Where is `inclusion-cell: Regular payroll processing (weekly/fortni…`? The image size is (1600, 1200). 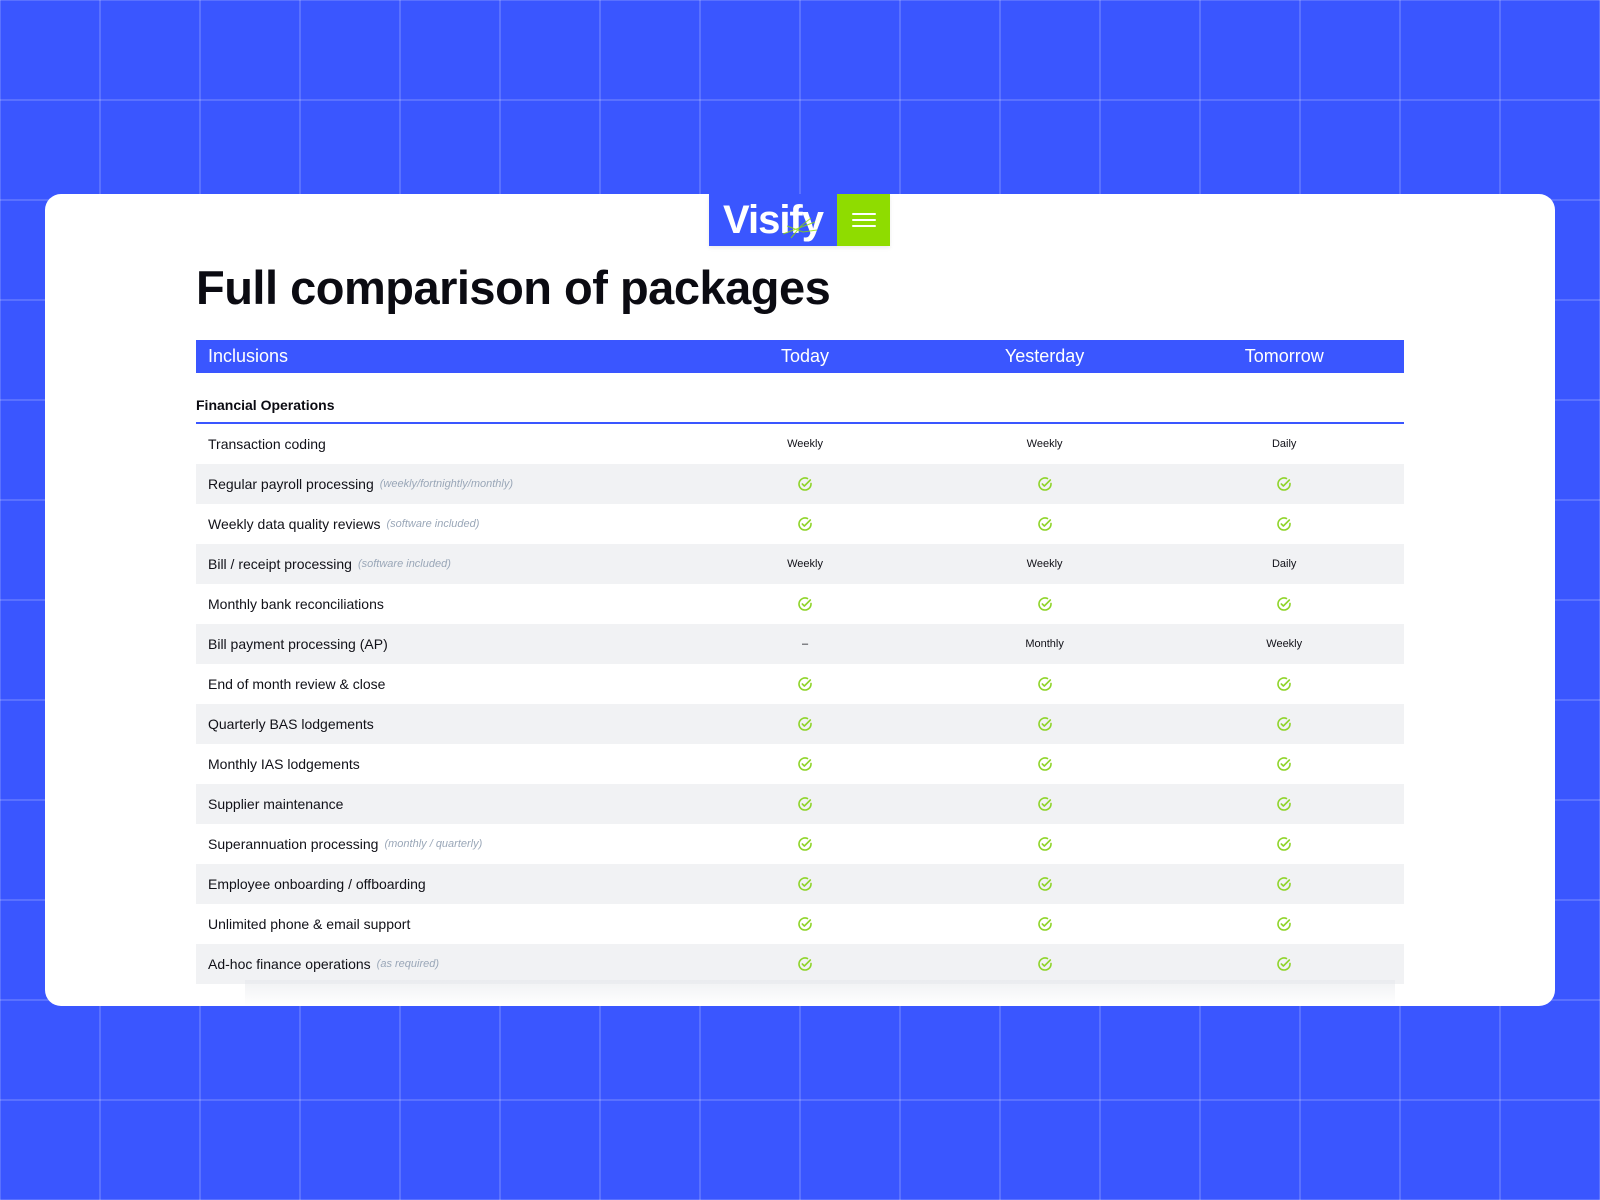
inclusion-cell: Regular payroll processing (weekly/fortni… is located at coordinates (440, 484).